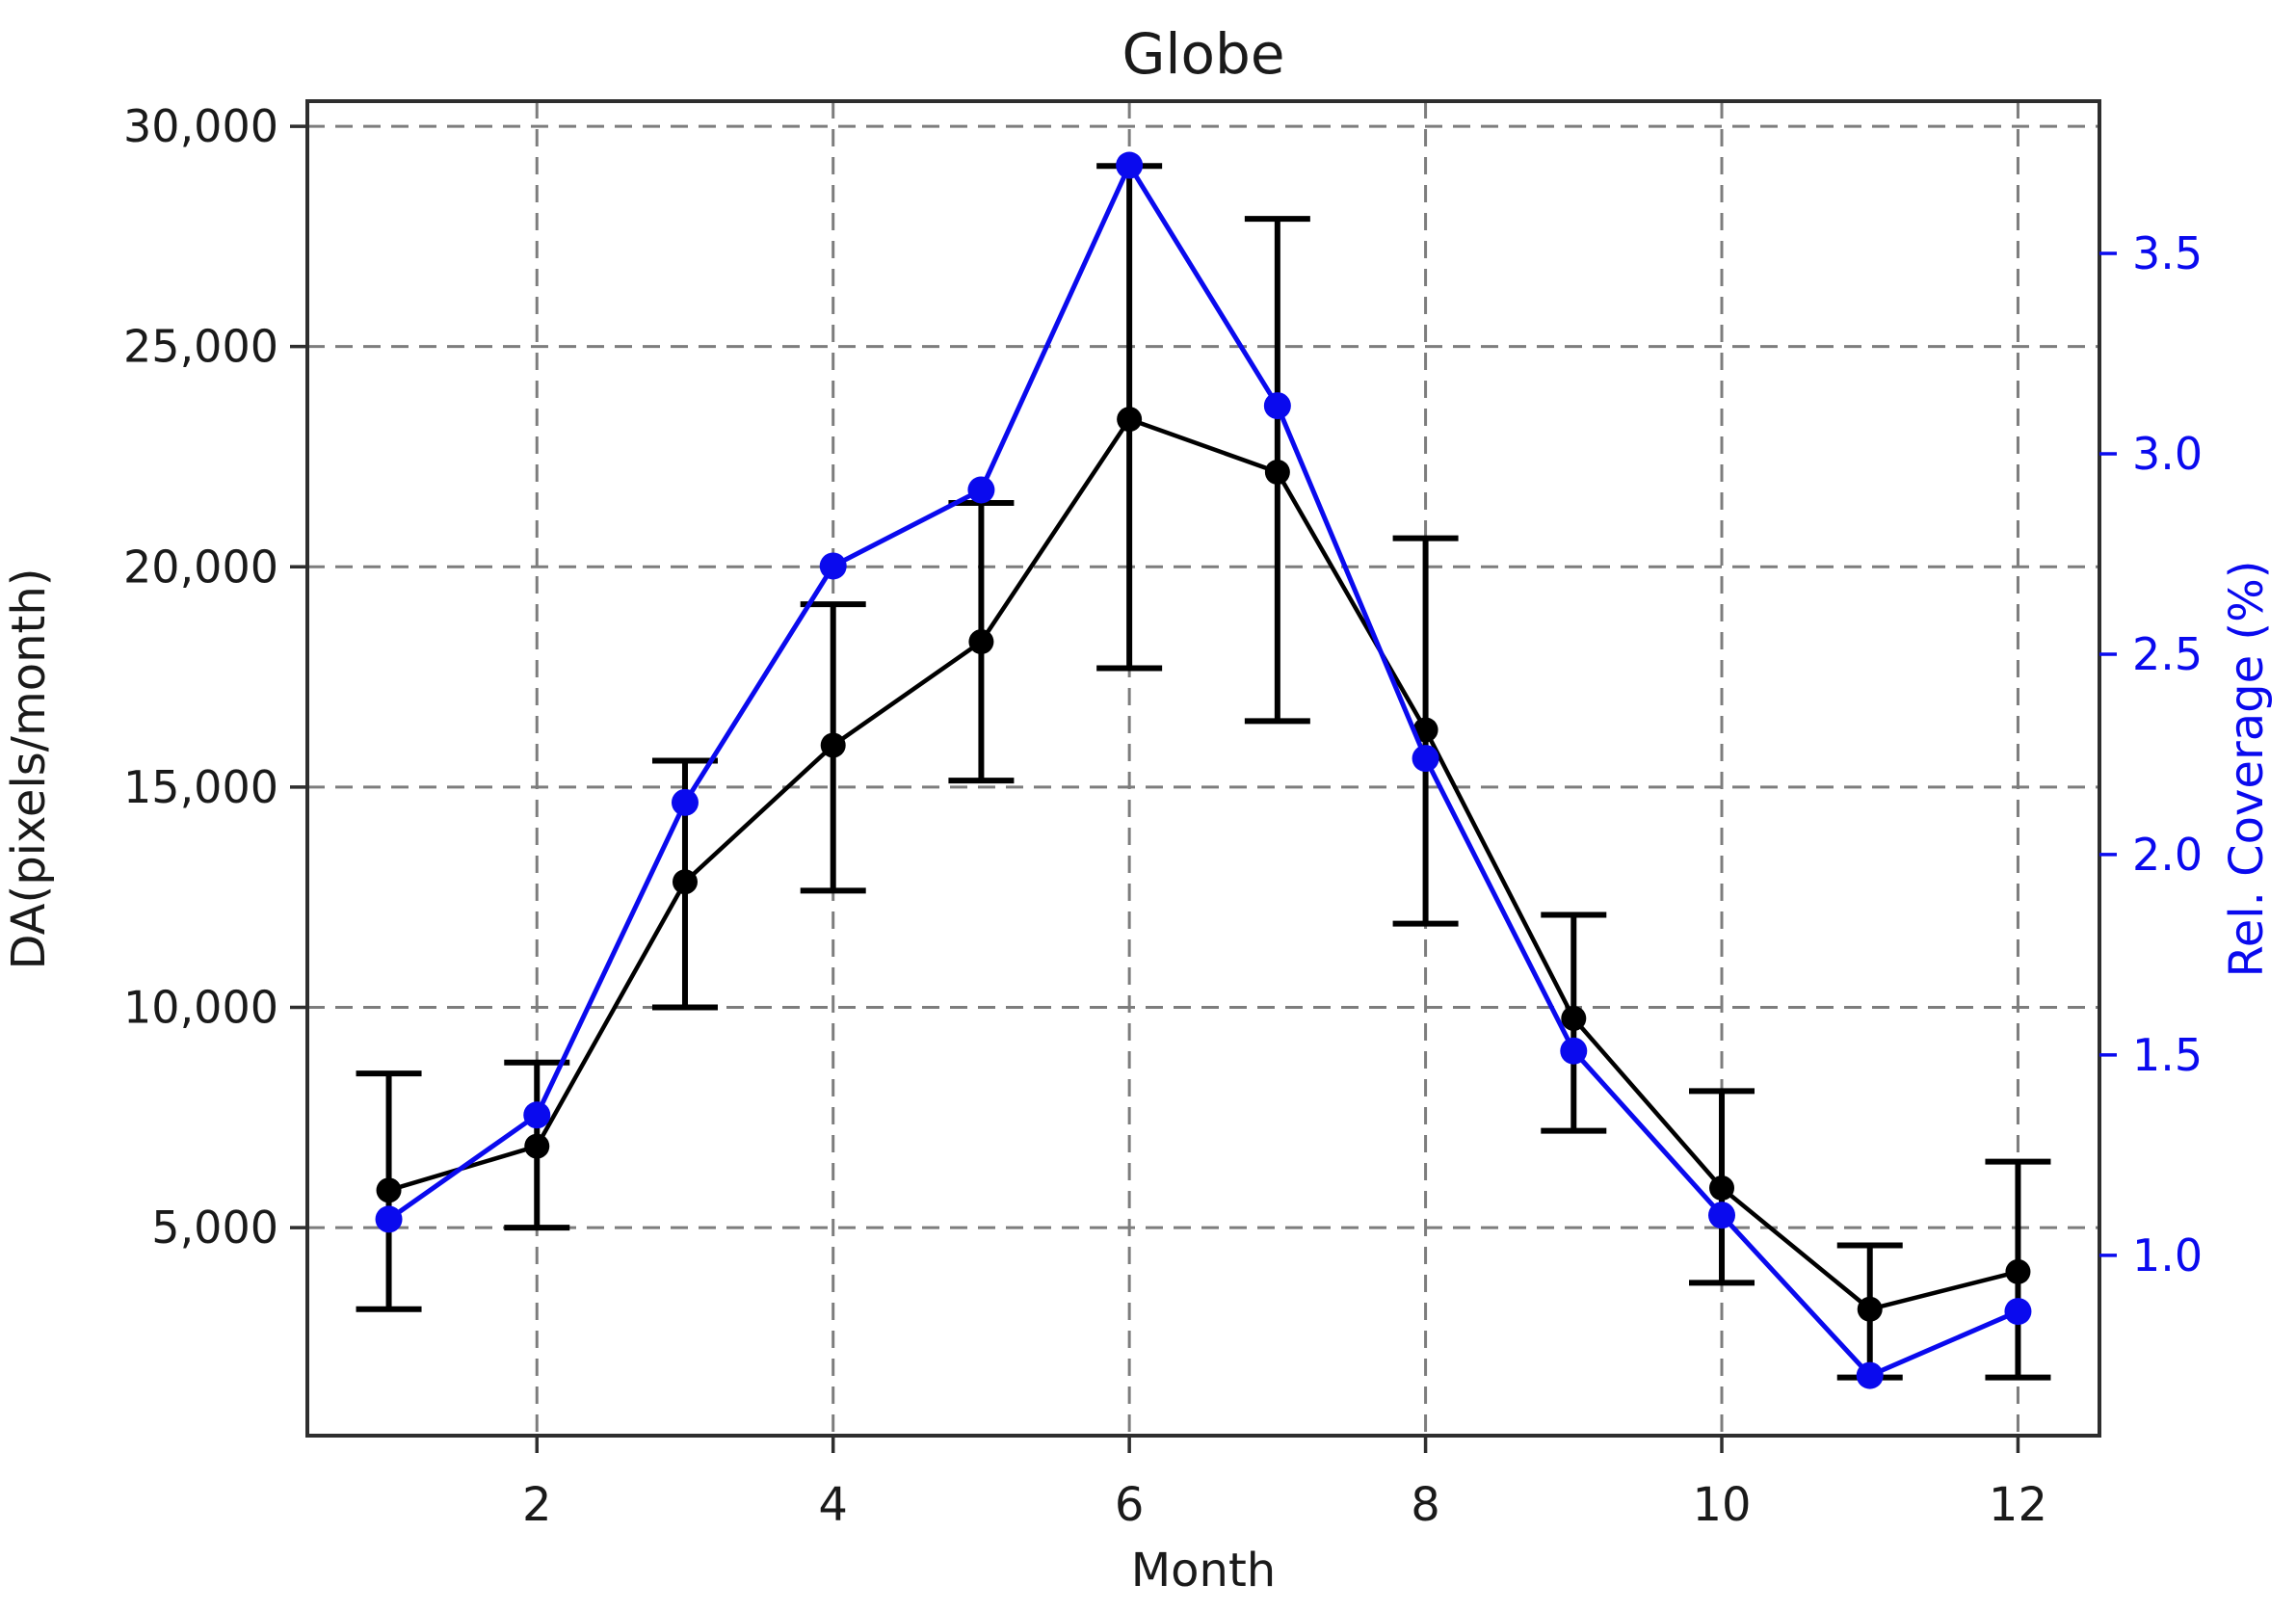  Describe the element at coordinates (2018, 1271) in the screenshot. I see `da-marker-m12` at that location.